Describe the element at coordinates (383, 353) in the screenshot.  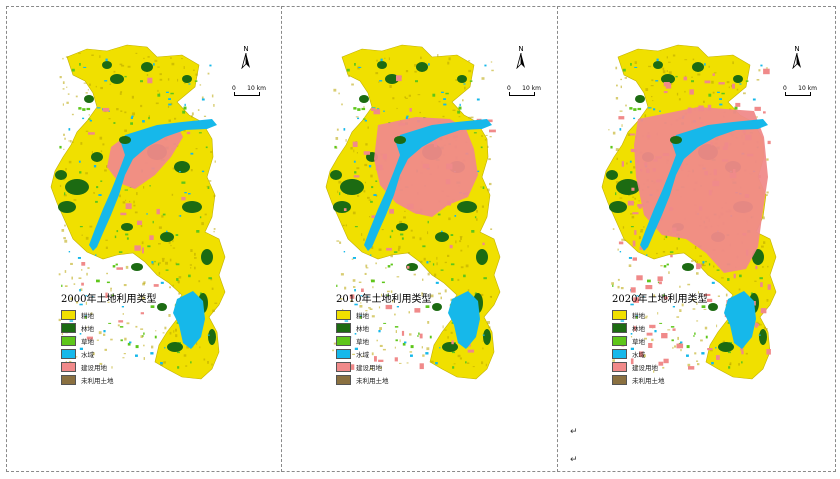
I see `legend-item-water: 水域` at that location.